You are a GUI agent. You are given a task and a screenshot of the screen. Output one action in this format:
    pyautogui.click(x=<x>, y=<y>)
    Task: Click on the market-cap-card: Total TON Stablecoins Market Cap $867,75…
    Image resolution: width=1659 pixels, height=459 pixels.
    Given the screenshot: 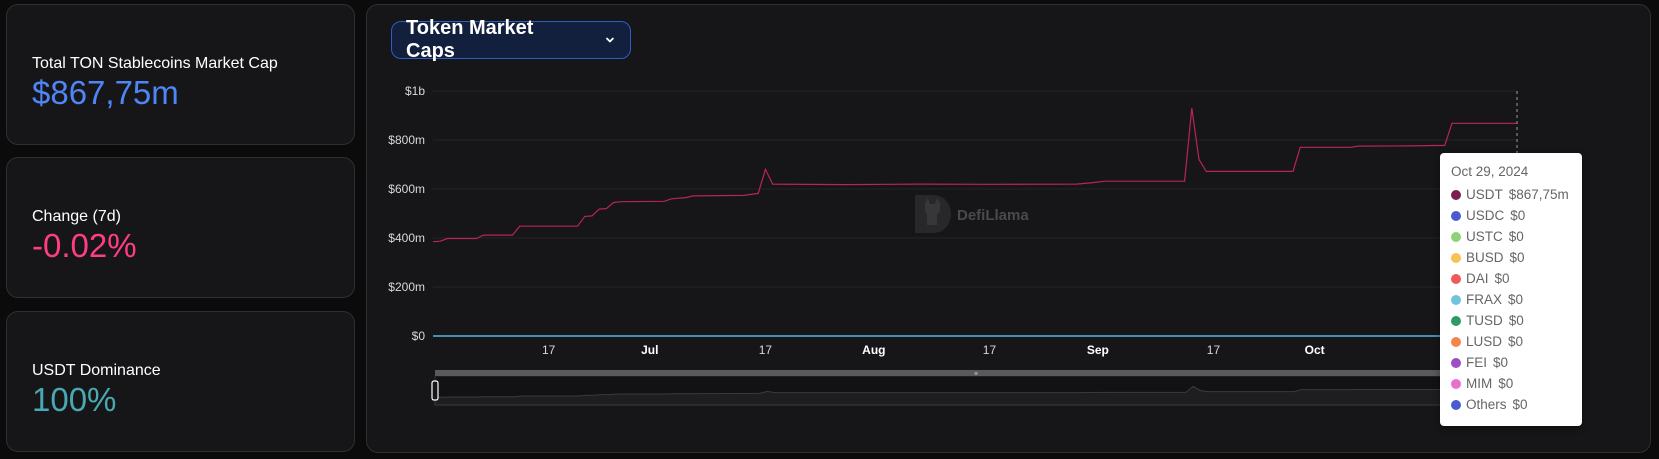 What is the action you would take?
    pyautogui.click(x=180, y=74)
    